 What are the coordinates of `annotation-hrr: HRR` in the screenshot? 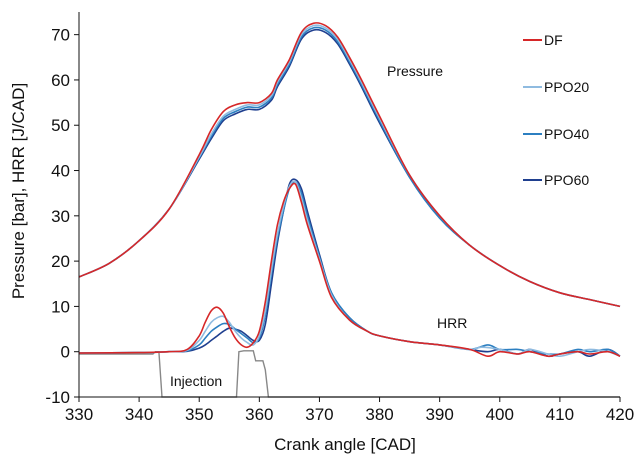 It's located at (452, 323).